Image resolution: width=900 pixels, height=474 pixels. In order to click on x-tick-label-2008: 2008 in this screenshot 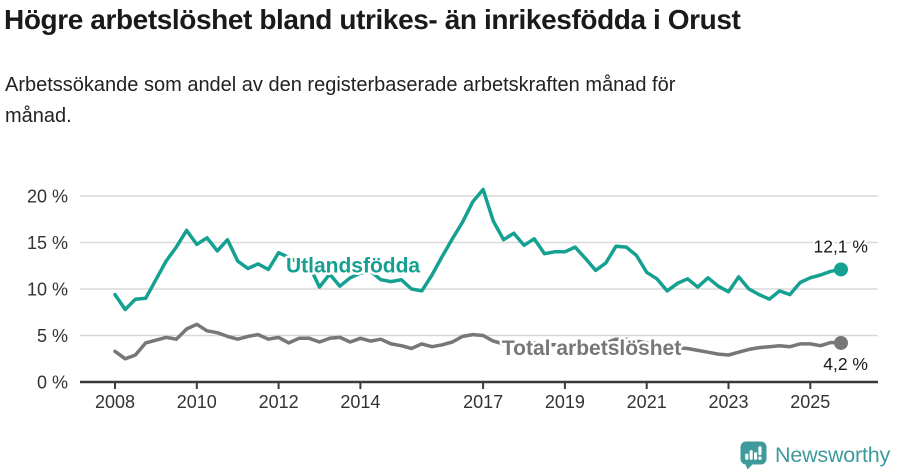, I will do `click(115, 402)`.